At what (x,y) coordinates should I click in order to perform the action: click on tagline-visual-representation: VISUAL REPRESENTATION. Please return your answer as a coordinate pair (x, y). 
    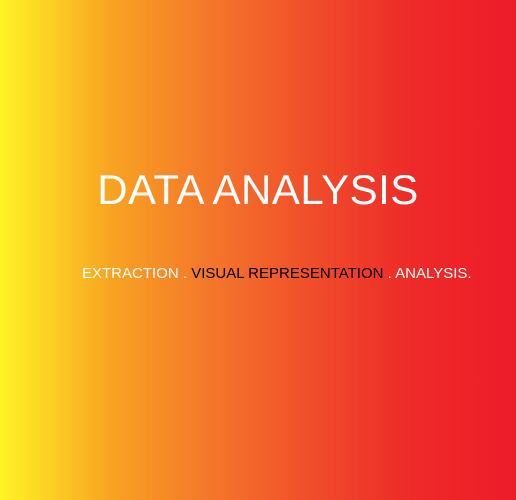
    Looking at the image, I should click on (287, 273).